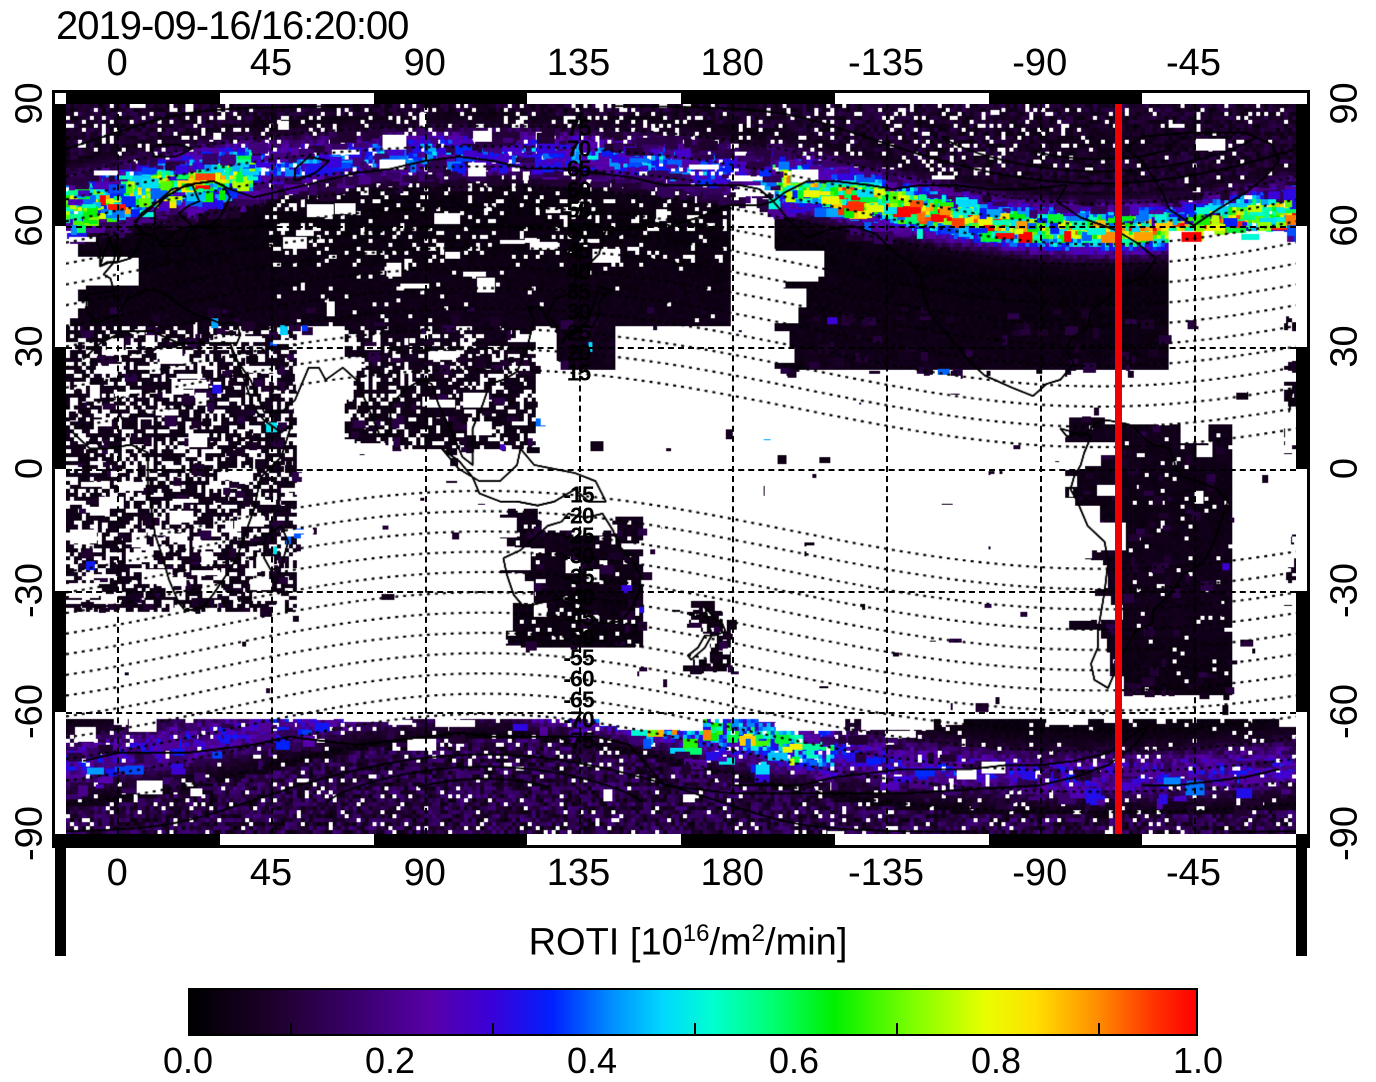  I want to click on magnetic-latitude-label-35: 35, so click(579, 291).